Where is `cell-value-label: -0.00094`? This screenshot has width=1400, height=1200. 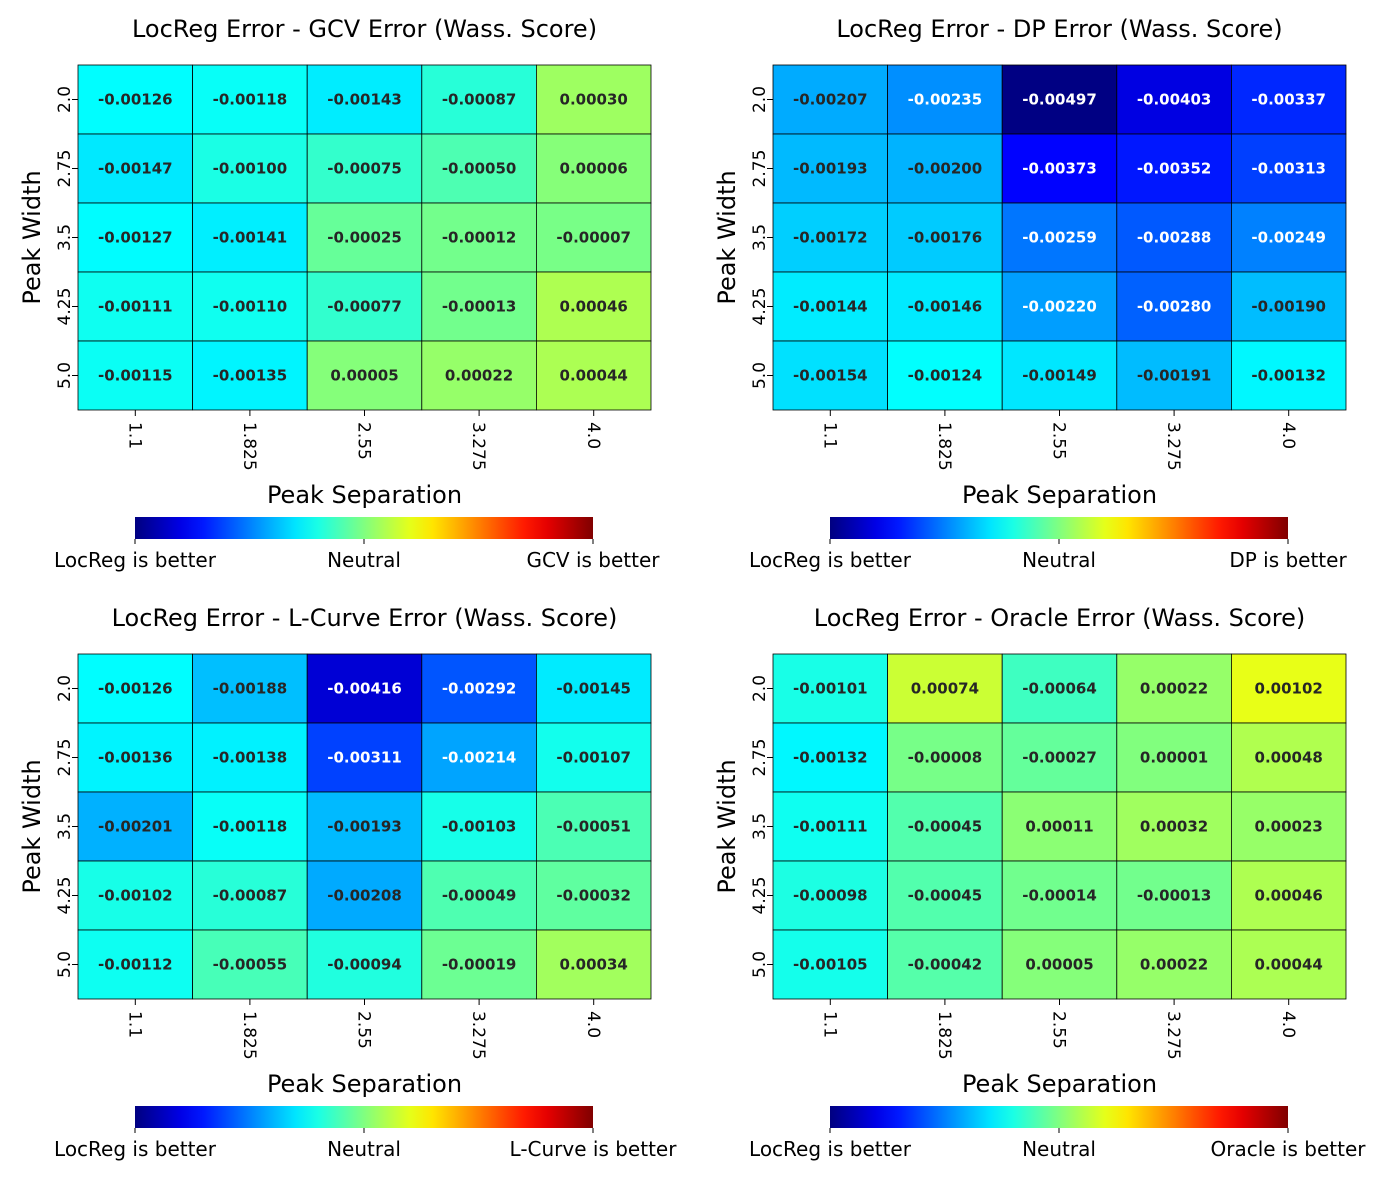
cell-value-label: -0.00094 is located at coordinates (364, 965).